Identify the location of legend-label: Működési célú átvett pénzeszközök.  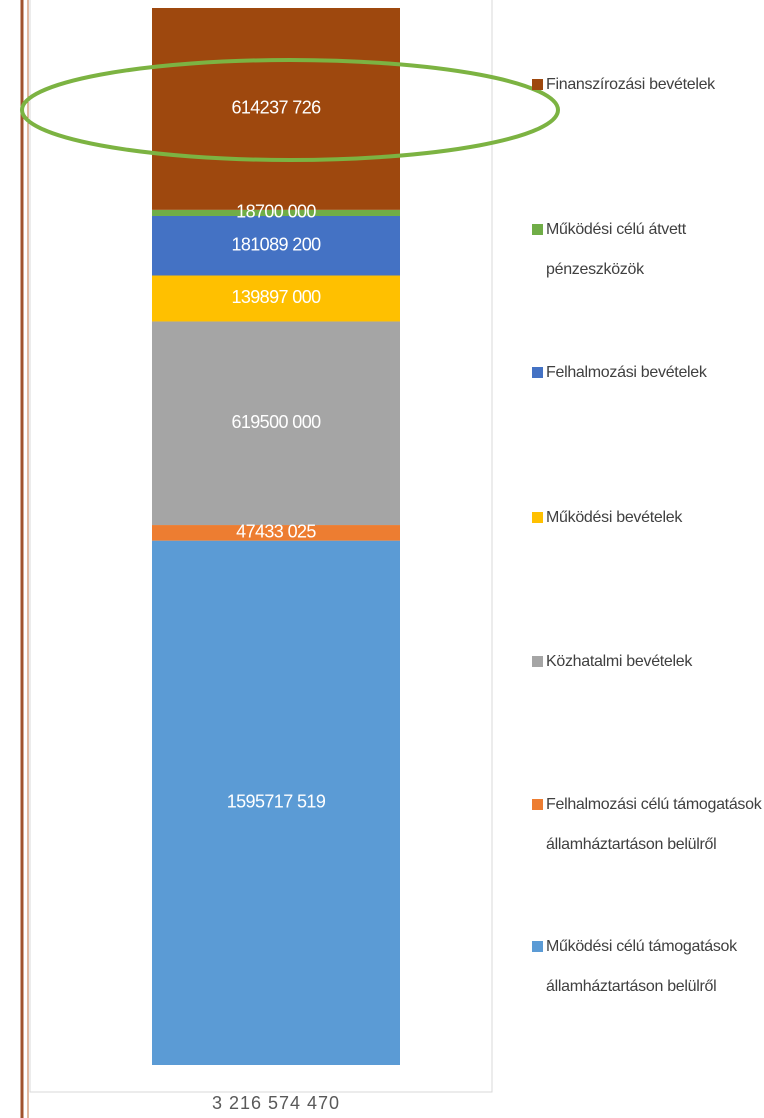
(616, 249).